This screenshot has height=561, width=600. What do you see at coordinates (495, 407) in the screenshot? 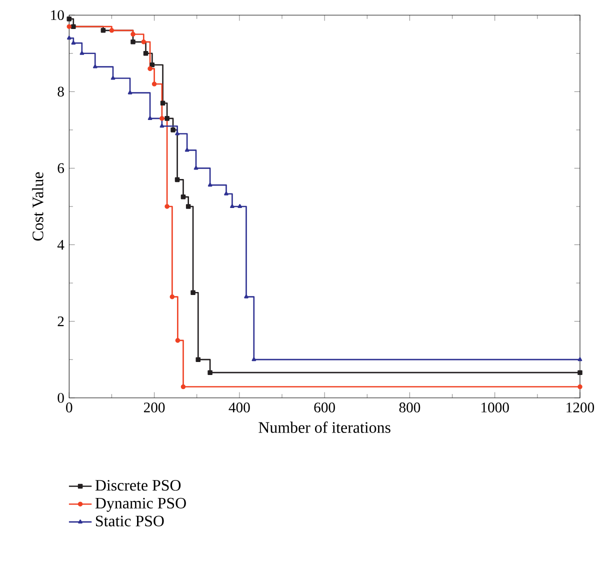
I see `x-tick-label: 1000` at bounding box center [495, 407].